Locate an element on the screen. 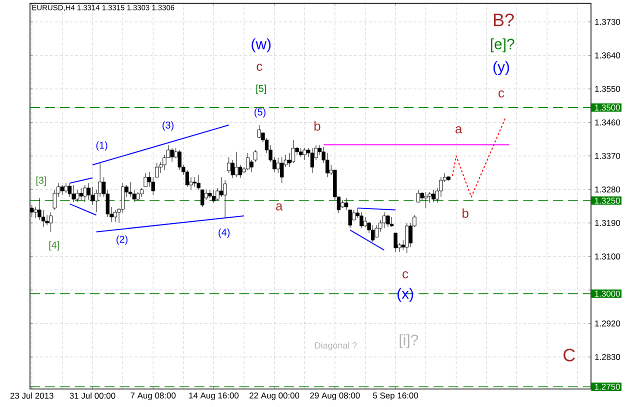  annotation: (5) is located at coordinates (260, 113).